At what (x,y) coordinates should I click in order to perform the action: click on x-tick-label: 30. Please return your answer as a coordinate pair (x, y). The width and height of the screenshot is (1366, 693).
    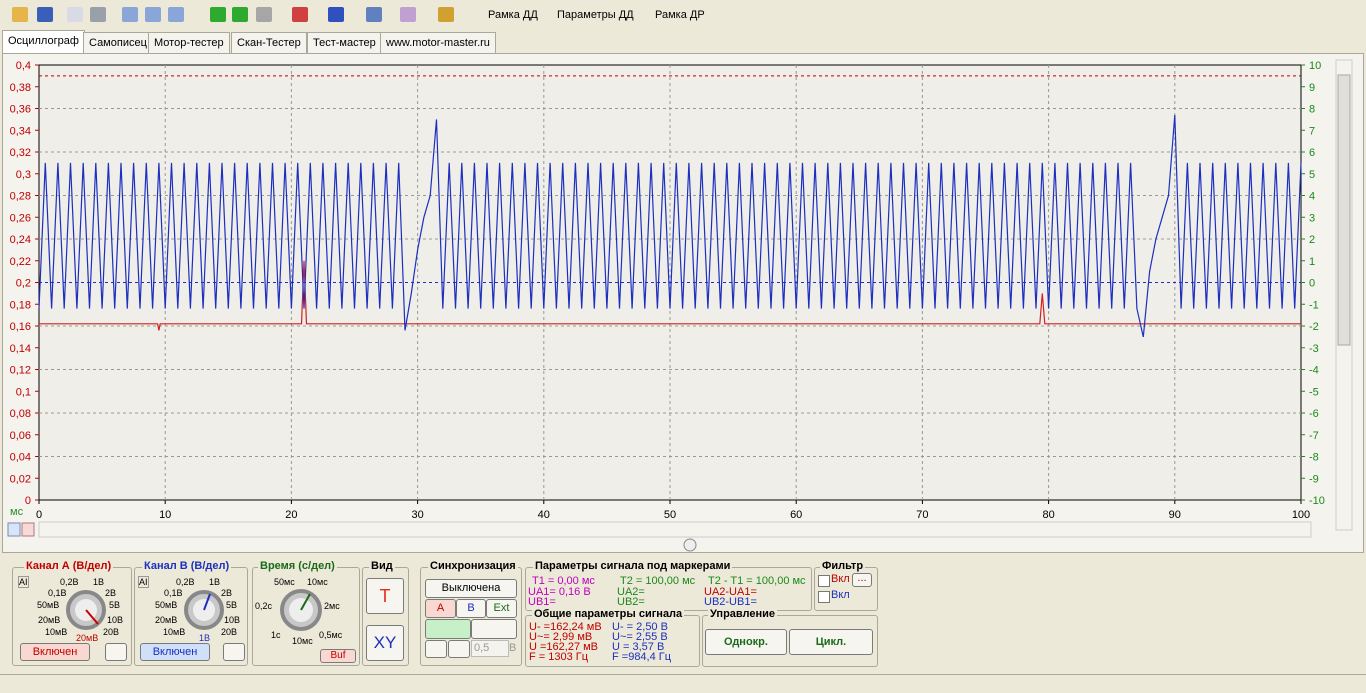
    Looking at the image, I should click on (417, 515).